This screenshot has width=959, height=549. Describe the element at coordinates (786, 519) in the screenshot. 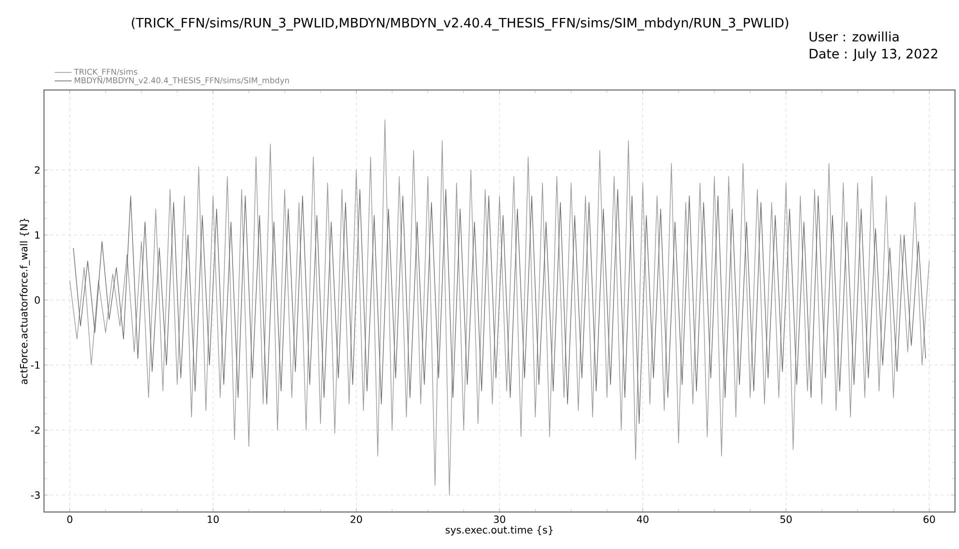

I see `x-tick-label: 50` at that location.